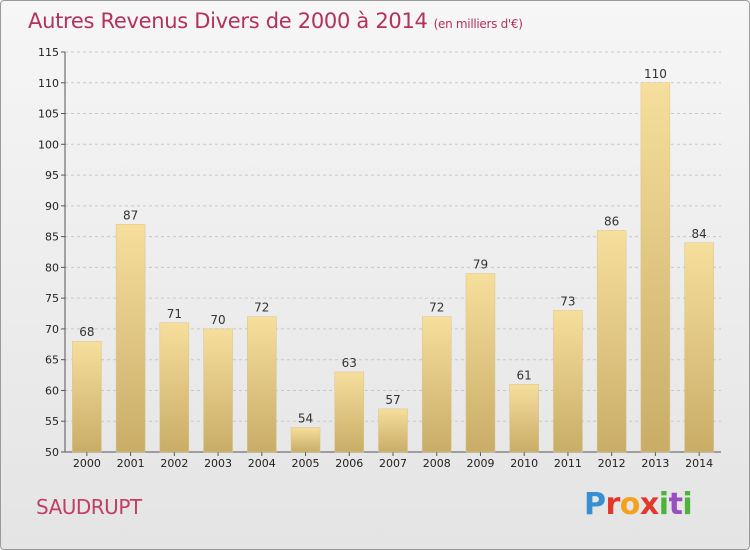 The width and height of the screenshot is (750, 550). I want to click on bar-value-label: 54, so click(305, 418).